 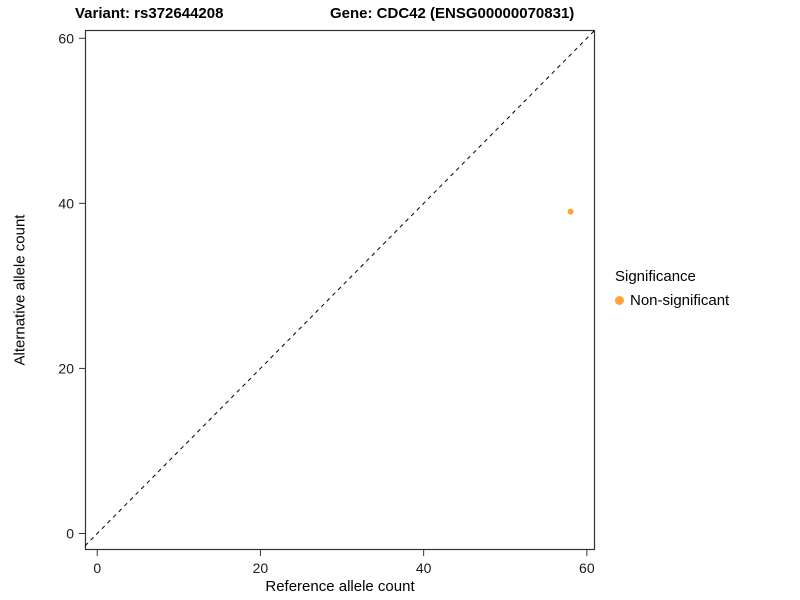 I want to click on gene-title: Gene: CDC42 (ENSG00000070831), so click(x=452, y=13).